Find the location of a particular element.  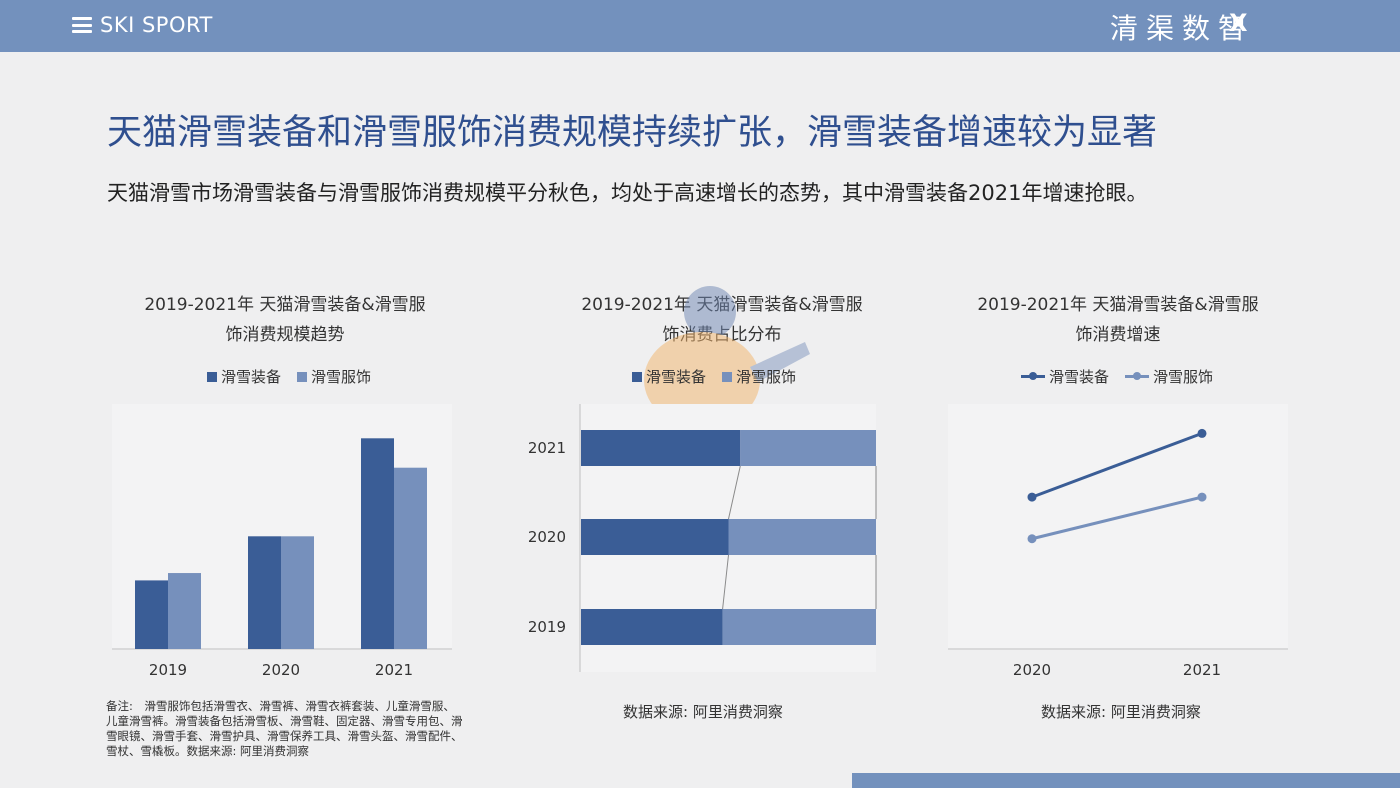

chart2-bar-equipment-2021 is located at coordinates (661, 448).